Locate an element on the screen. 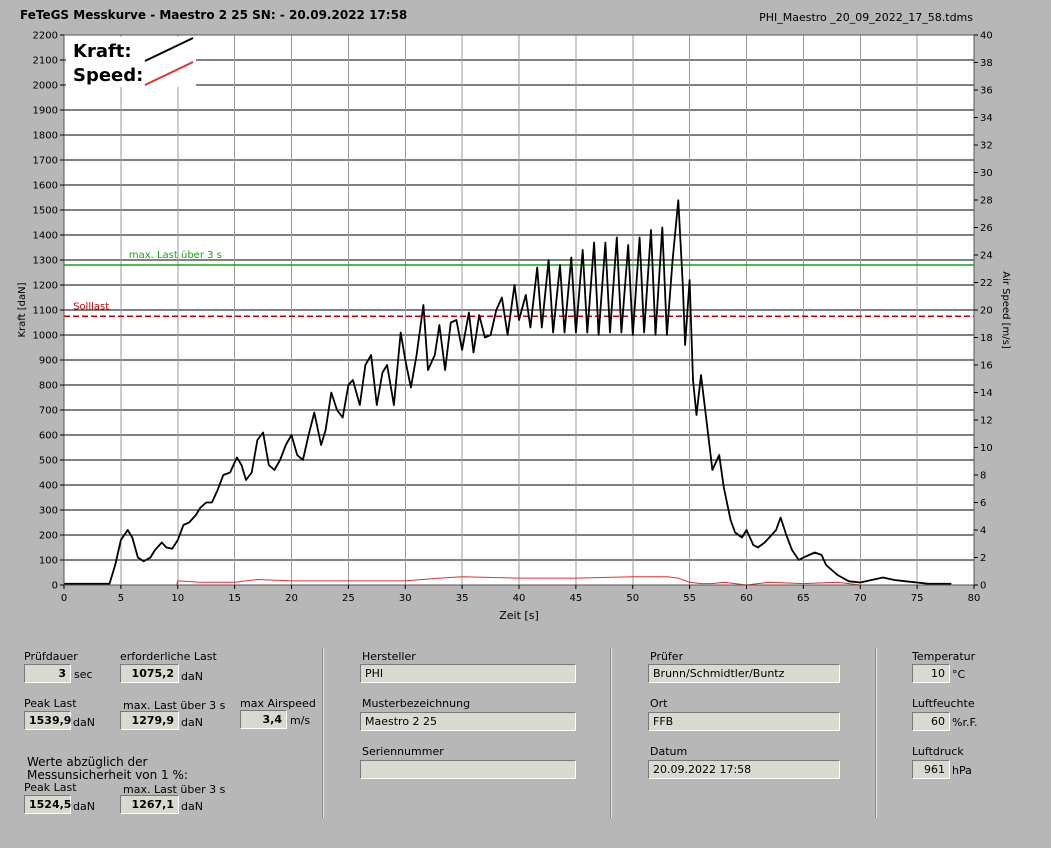 This screenshot has height=848, width=1051. peak-last2-unit: daN is located at coordinates (84, 806).